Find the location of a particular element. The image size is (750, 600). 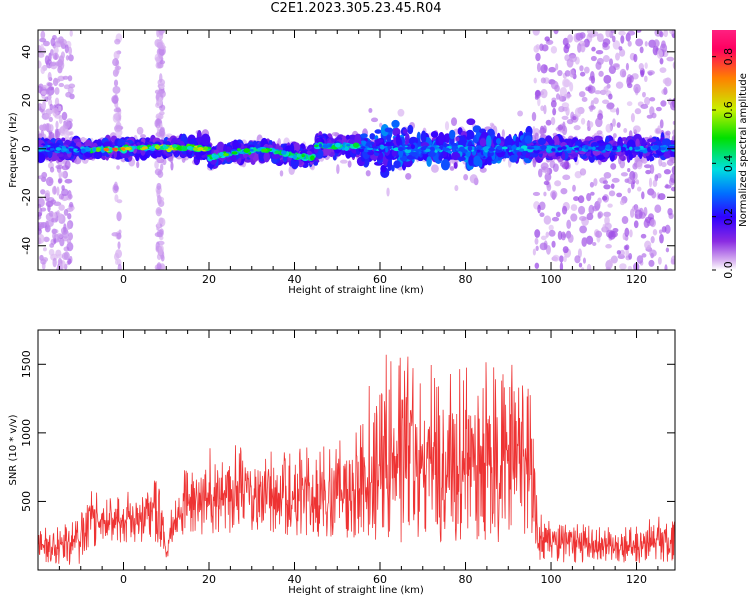

x-tick-label: 60 is located at coordinates (380, 279).